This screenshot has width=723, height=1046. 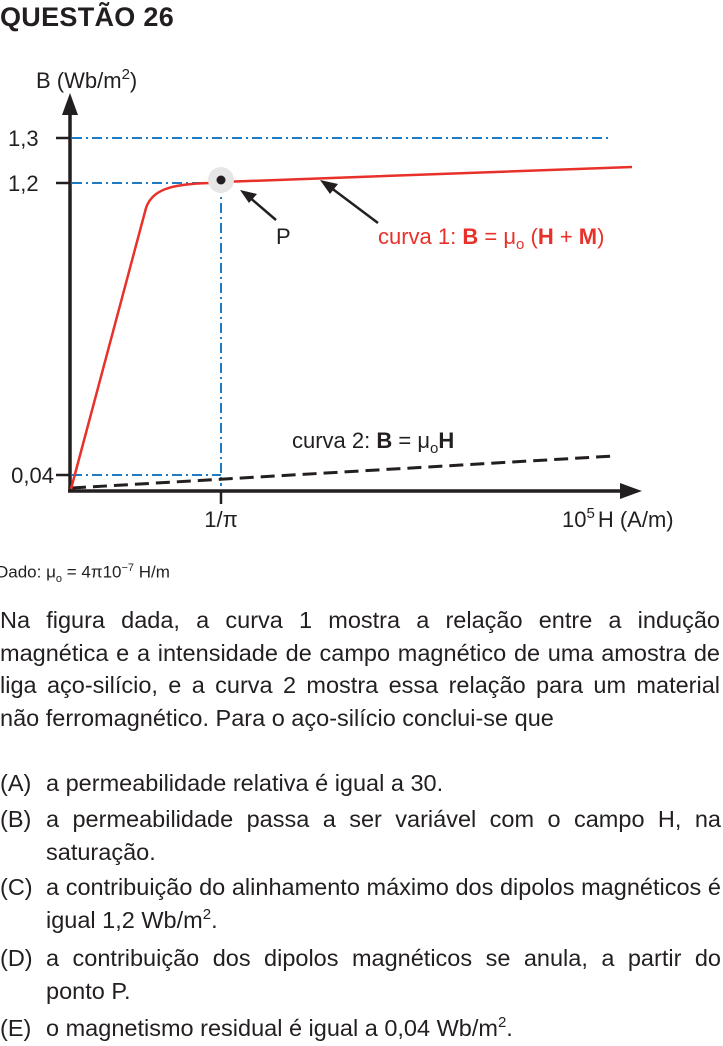 What do you see at coordinates (631, 491) in the screenshot?
I see `x-axis-arrow` at bounding box center [631, 491].